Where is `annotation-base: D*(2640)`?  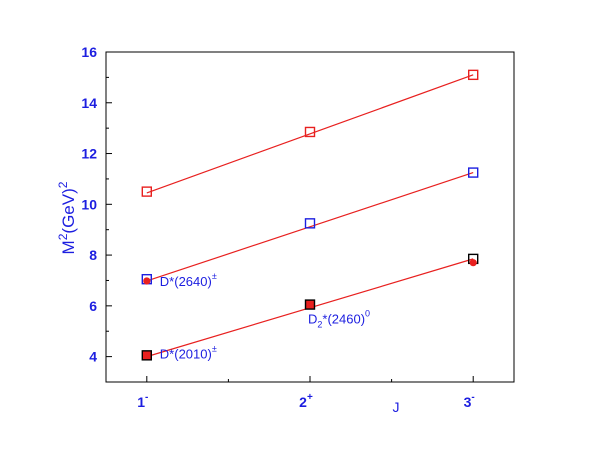 annotation-base: D*(2640) is located at coordinates (186, 281).